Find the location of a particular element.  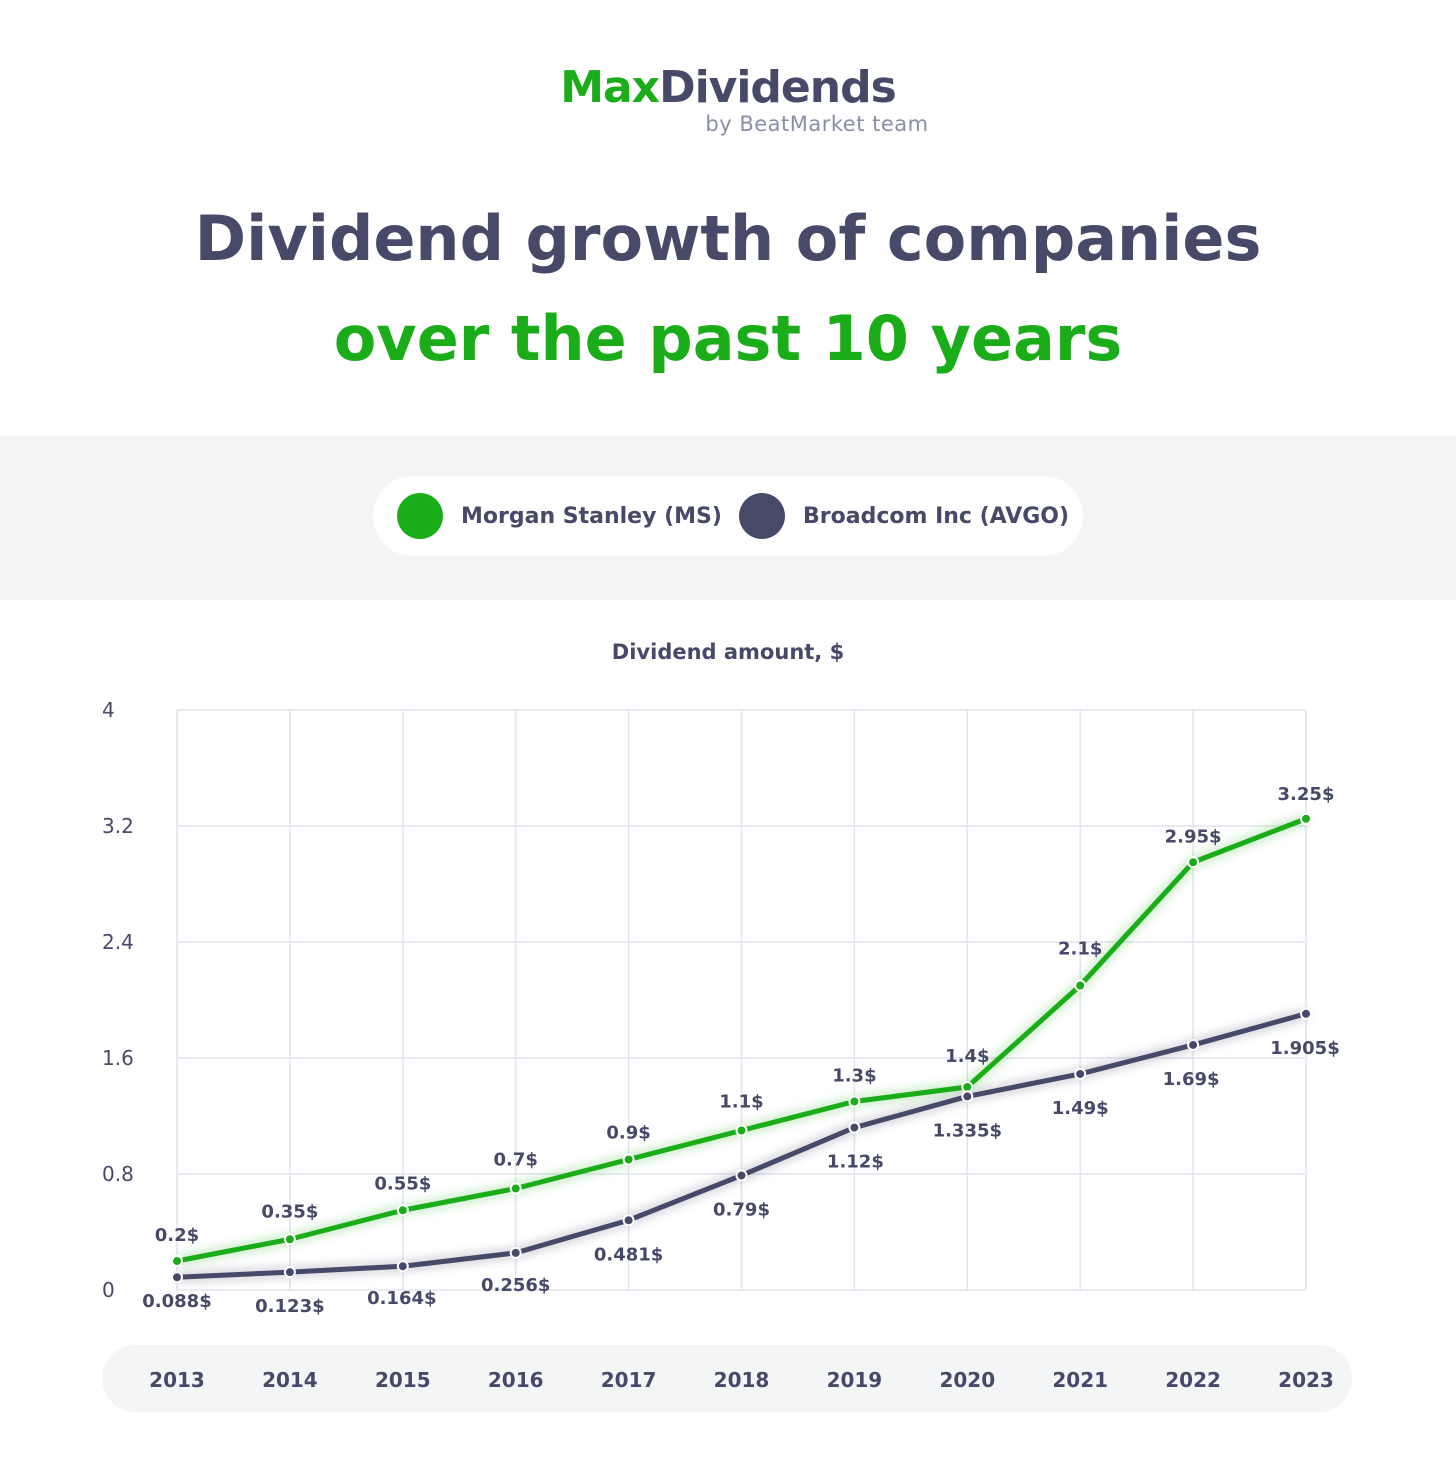

page-title-line1: Dividend growth of companies is located at coordinates (728, 238).